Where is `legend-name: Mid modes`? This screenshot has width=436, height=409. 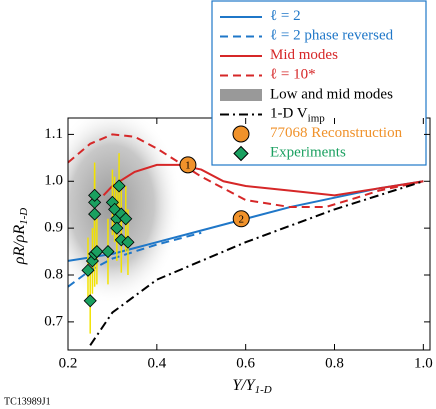 legend-name: Mid modes is located at coordinates (304, 55).